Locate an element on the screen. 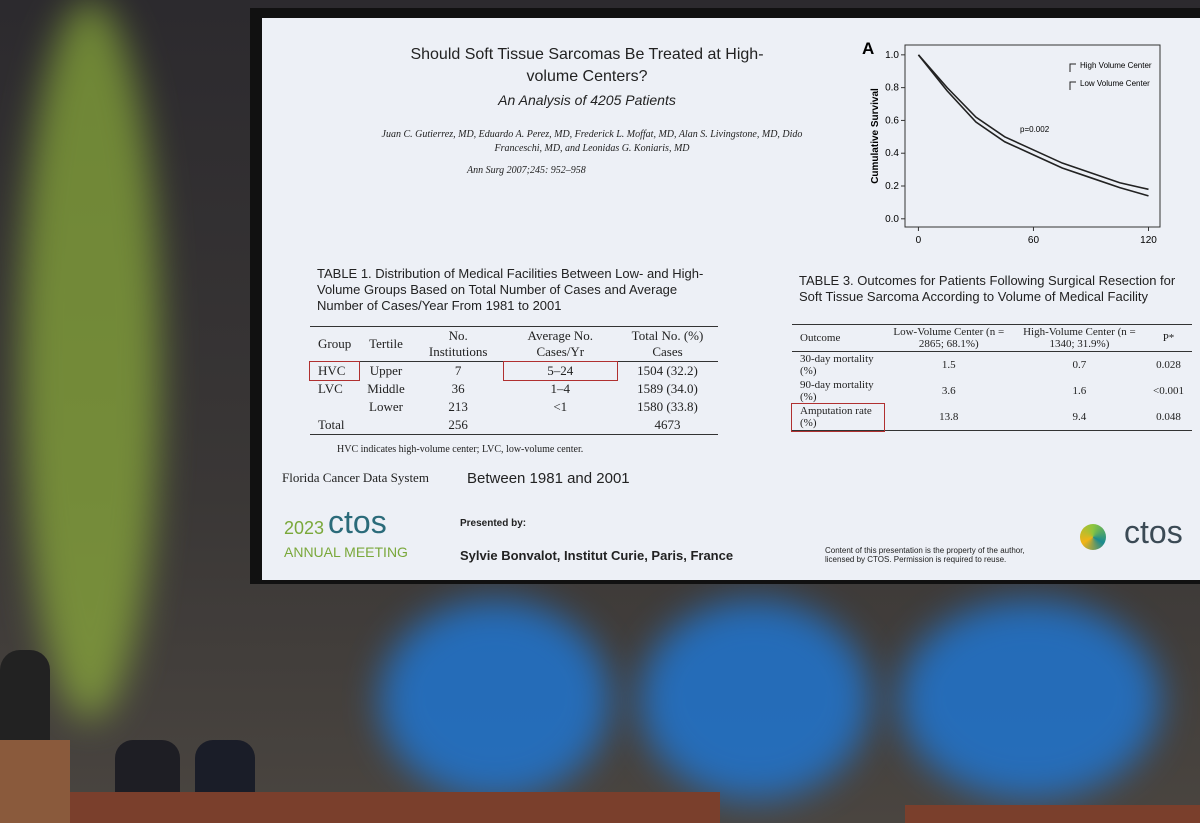  brand: ctos is located at coordinates (357, 522).